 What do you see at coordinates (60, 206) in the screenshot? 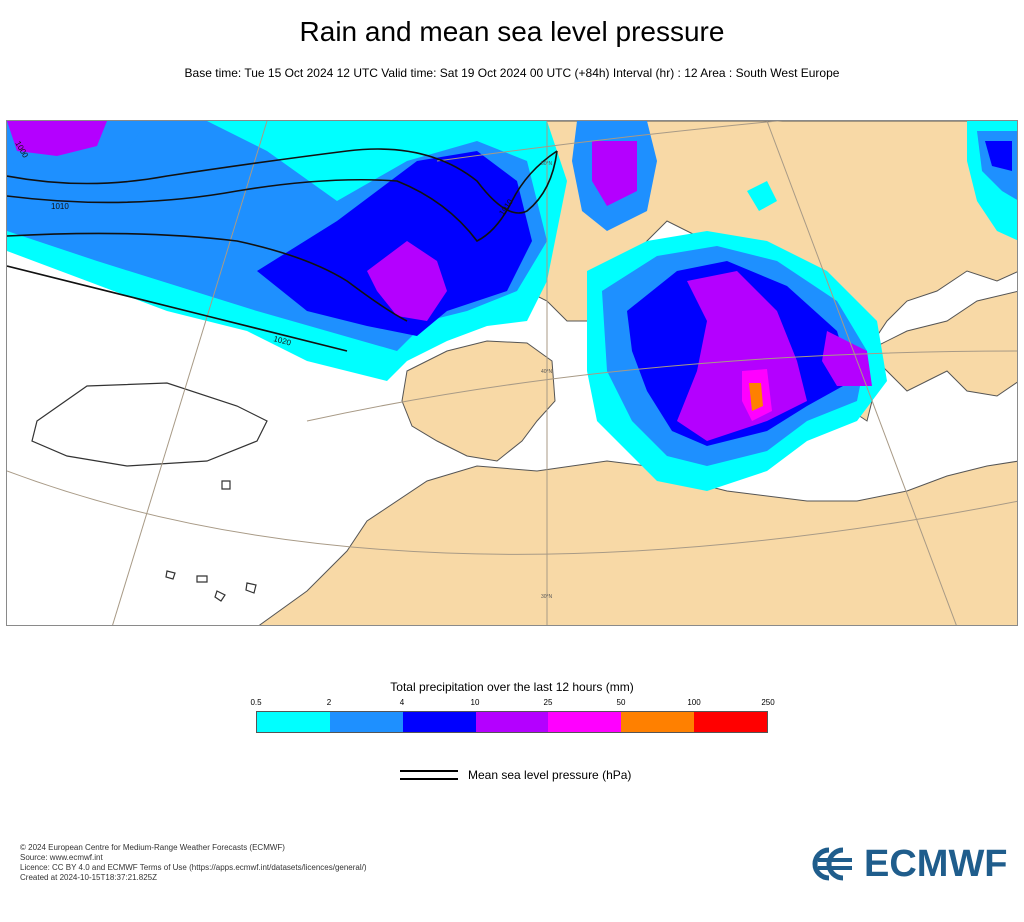
I see `isobar-label-1010-west: 1010` at bounding box center [60, 206].